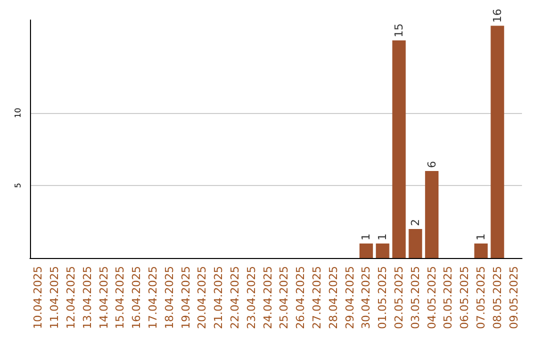 The image size is (540, 340). Describe the element at coordinates (87, 298) in the screenshot. I see `x-tick-label: 13.04.2025` at that location.